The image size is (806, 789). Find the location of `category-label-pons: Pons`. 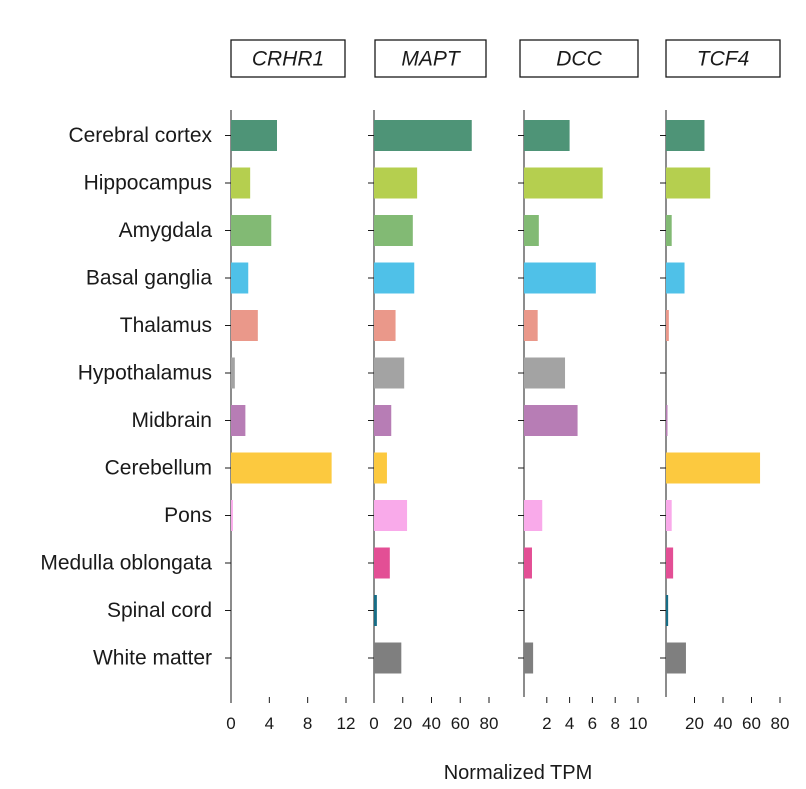

category-label-pons: Pons is located at coordinates (188, 515).